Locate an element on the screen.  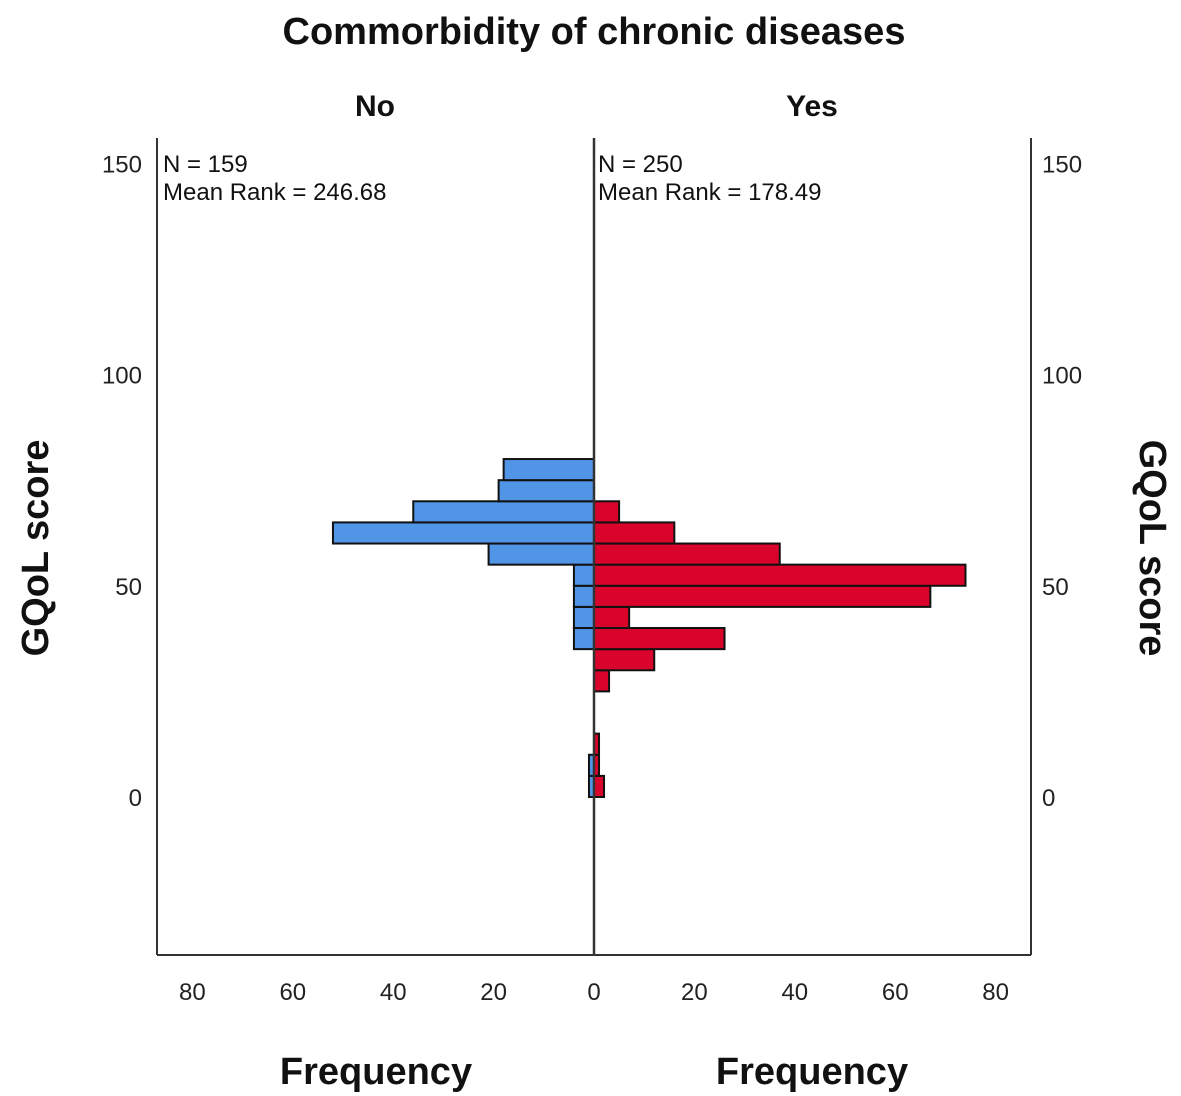
x-tick-label-right: 80 is located at coordinates (995, 992).